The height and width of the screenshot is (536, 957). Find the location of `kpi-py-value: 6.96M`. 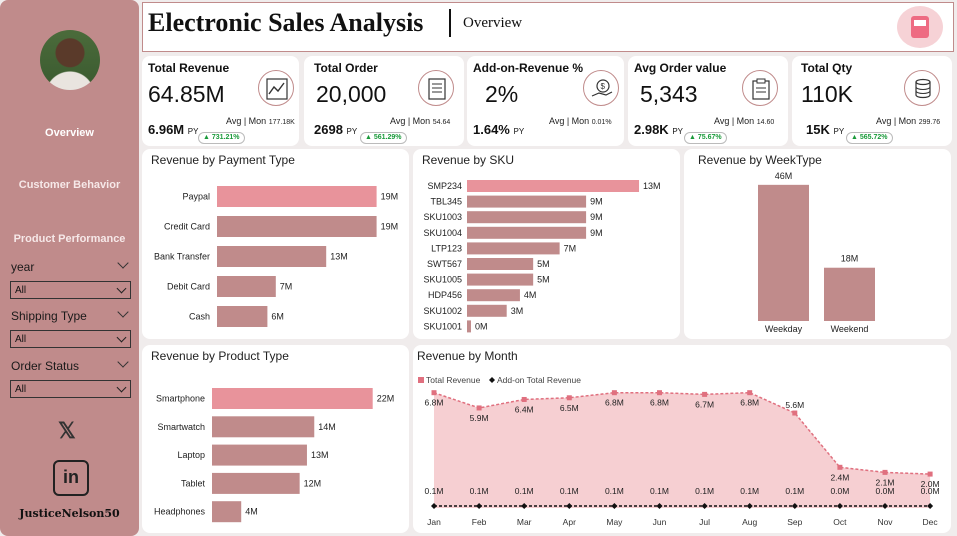

kpi-py-value: 6.96M is located at coordinates (166, 129).